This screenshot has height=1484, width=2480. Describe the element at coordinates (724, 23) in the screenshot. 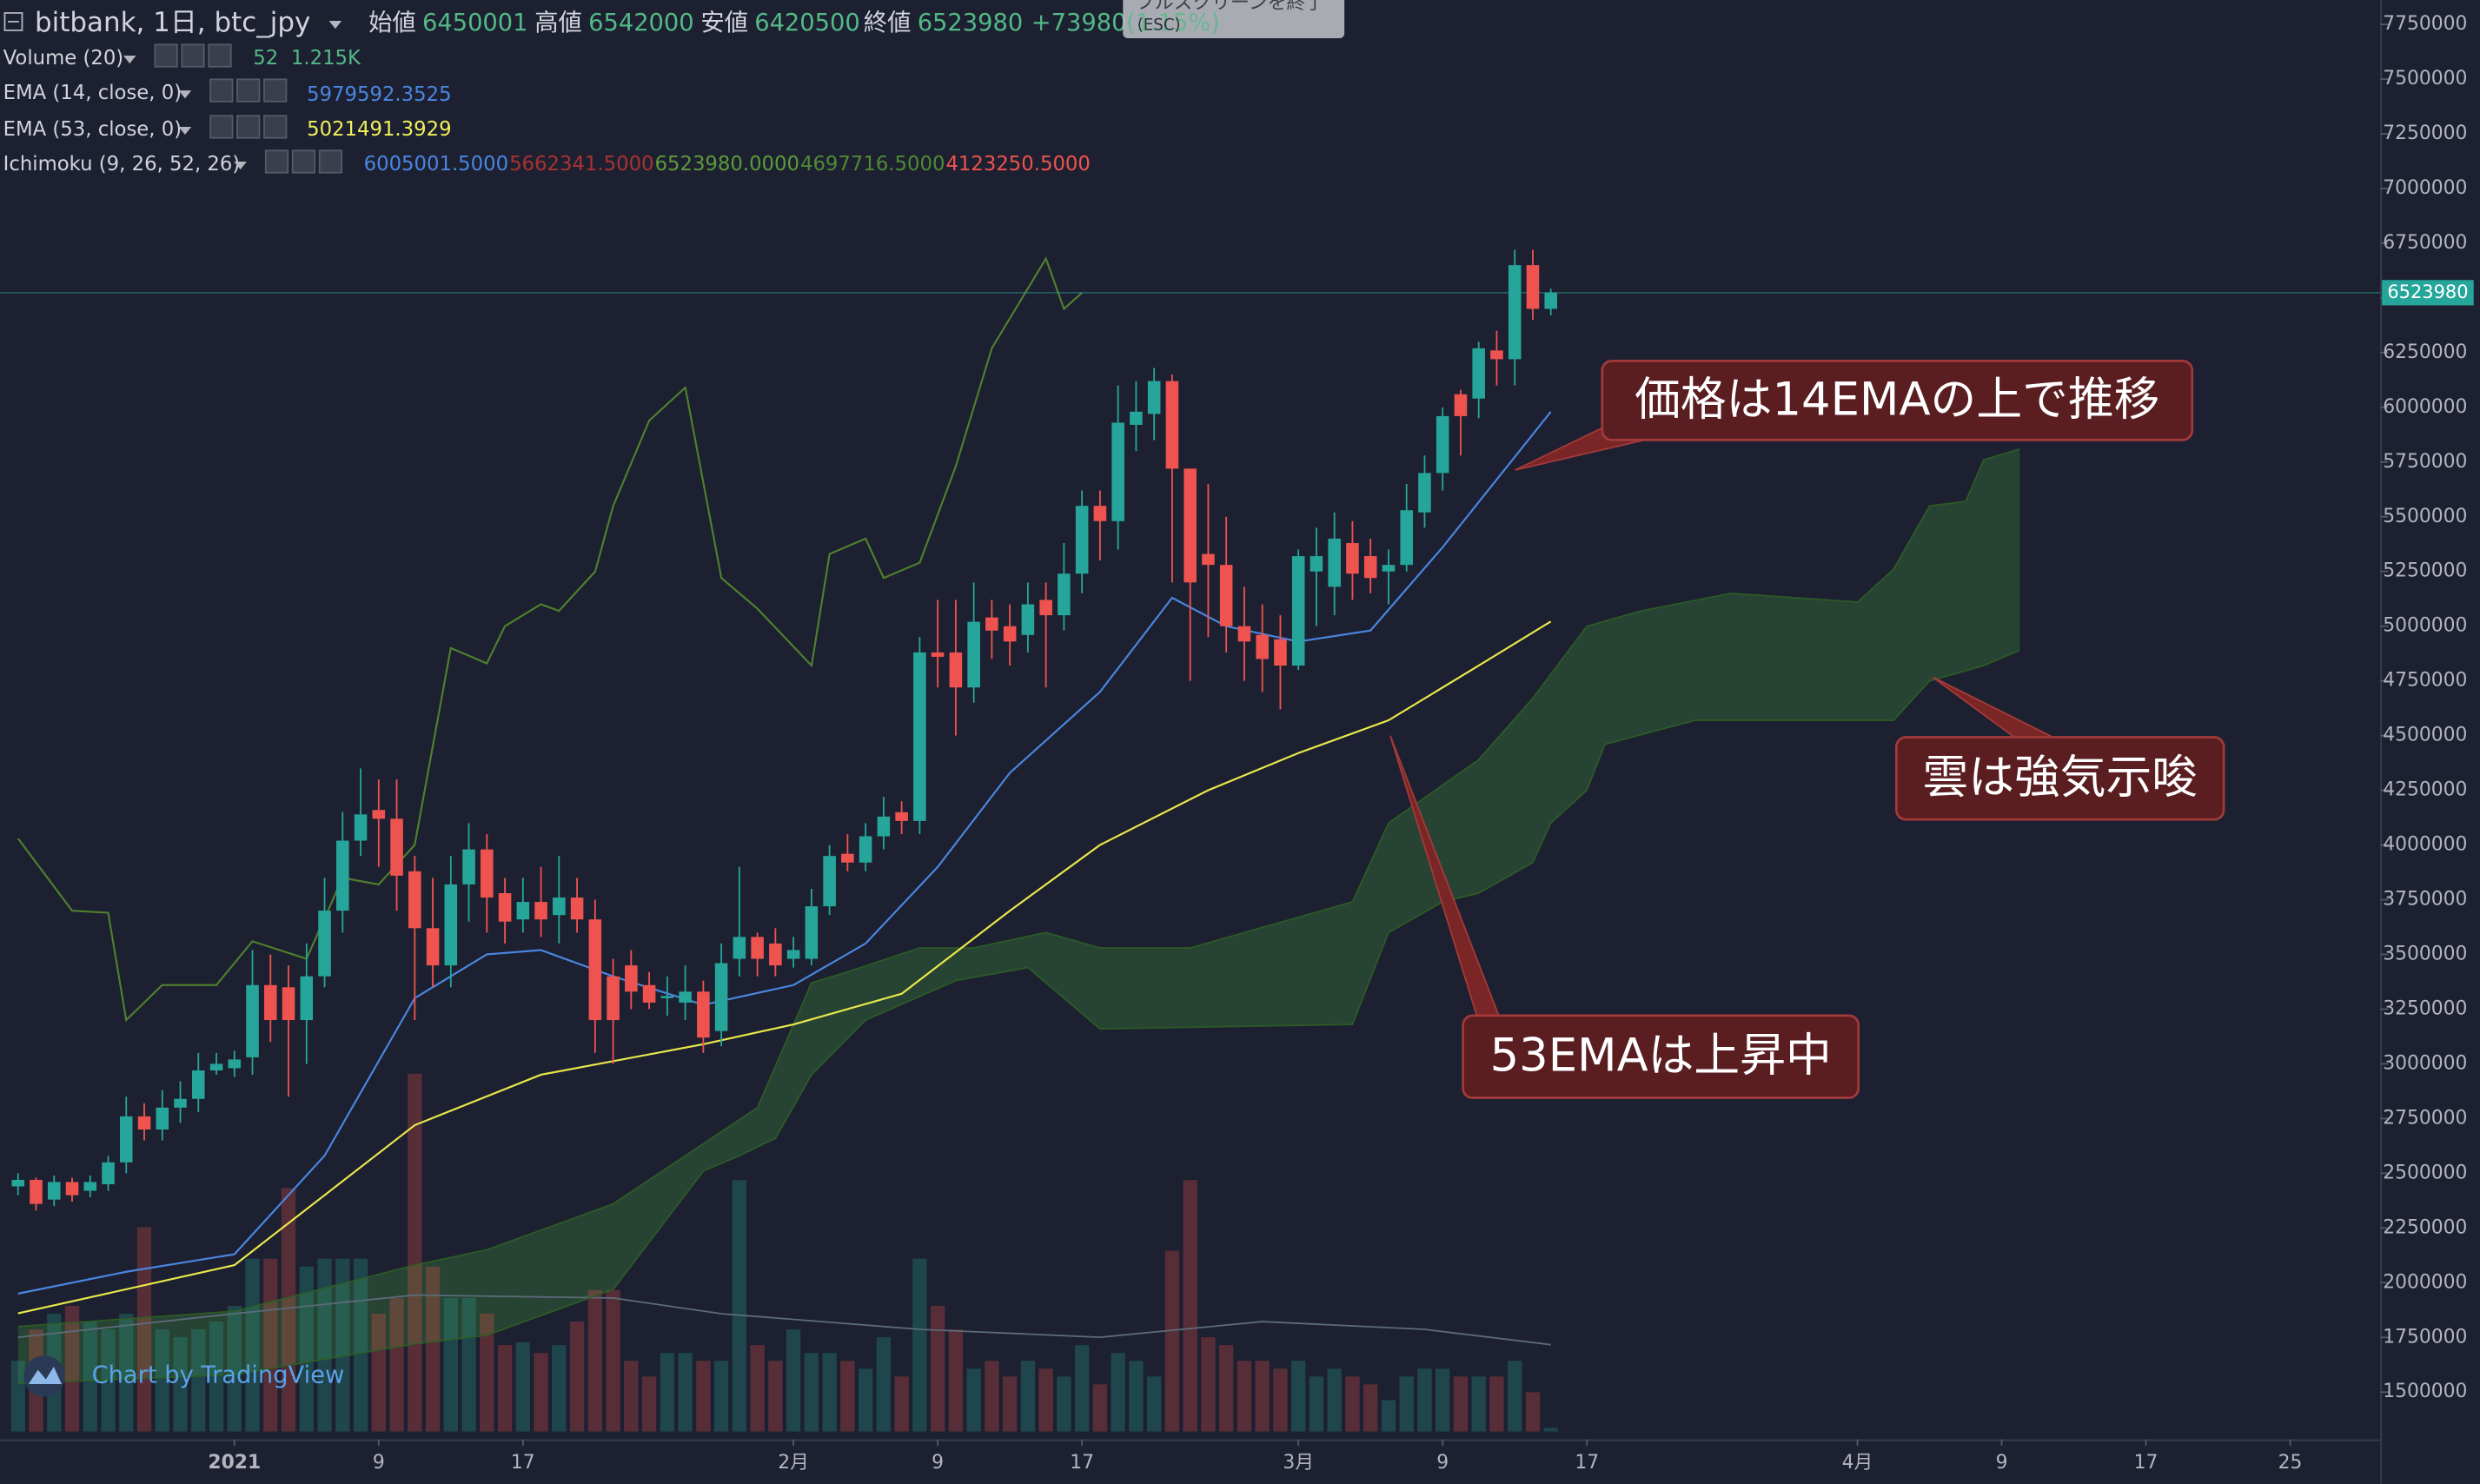

I see `ohlc-label: 安値` at that location.